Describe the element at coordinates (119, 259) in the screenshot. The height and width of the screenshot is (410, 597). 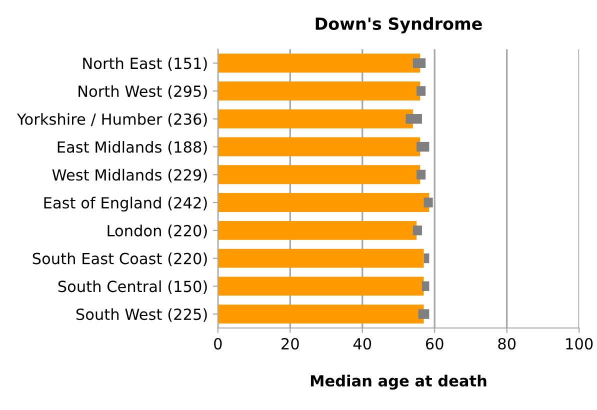
I see `y-tick-label: South East Coast (220)` at that location.